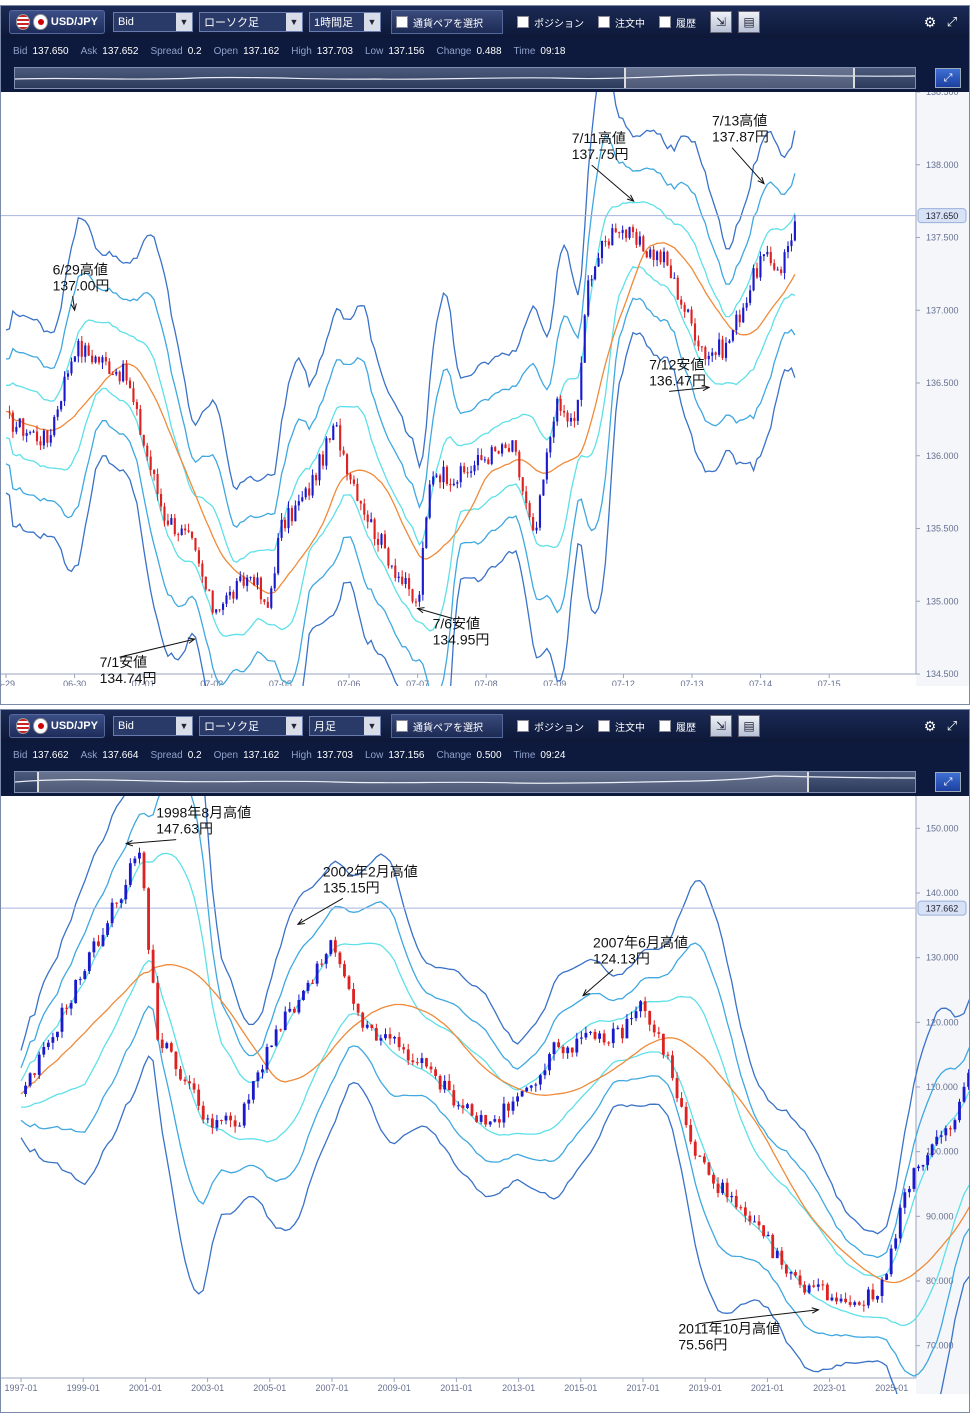 The height and width of the screenshot is (1415, 970). Describe the element at coordinates (166, 755) in the screenshot. I see `spread-label: Spread` at that location.